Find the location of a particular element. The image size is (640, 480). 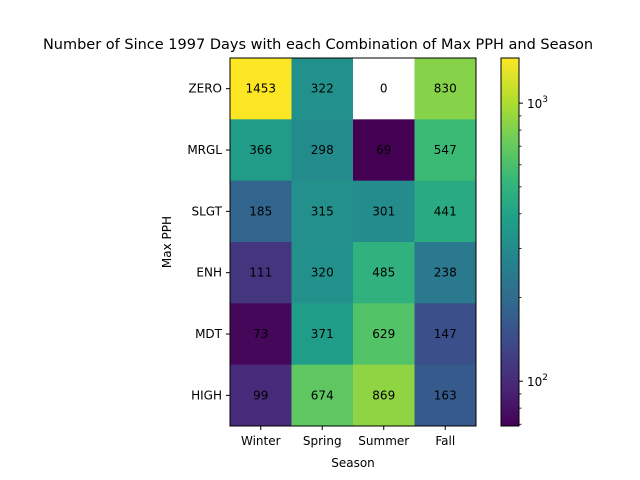

cell-value-label: 147 is located at coordinates (445, 334).